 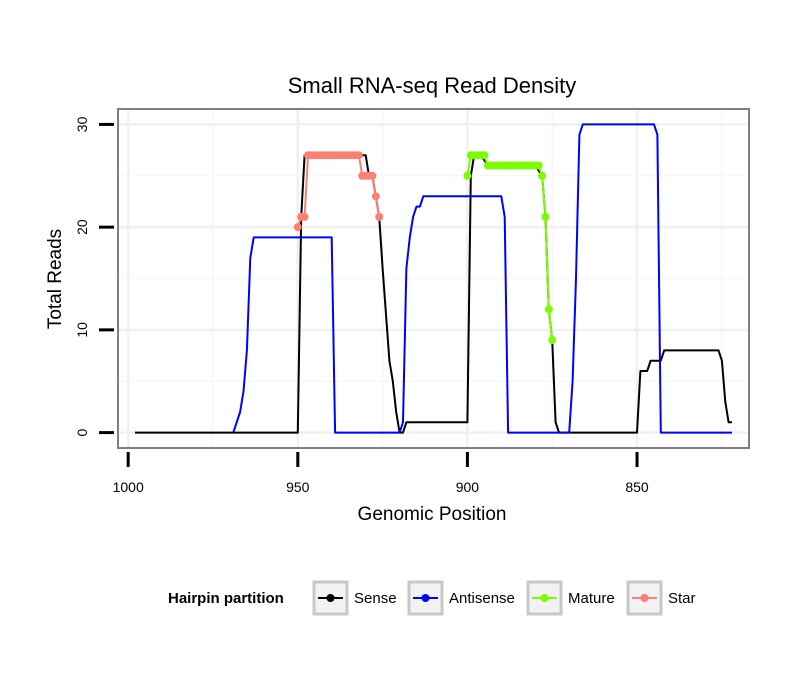 What do you see at coordinates (298, 487) in the screenshot?
I see `x-tick-label: 950` at bounding box center [298, 487].